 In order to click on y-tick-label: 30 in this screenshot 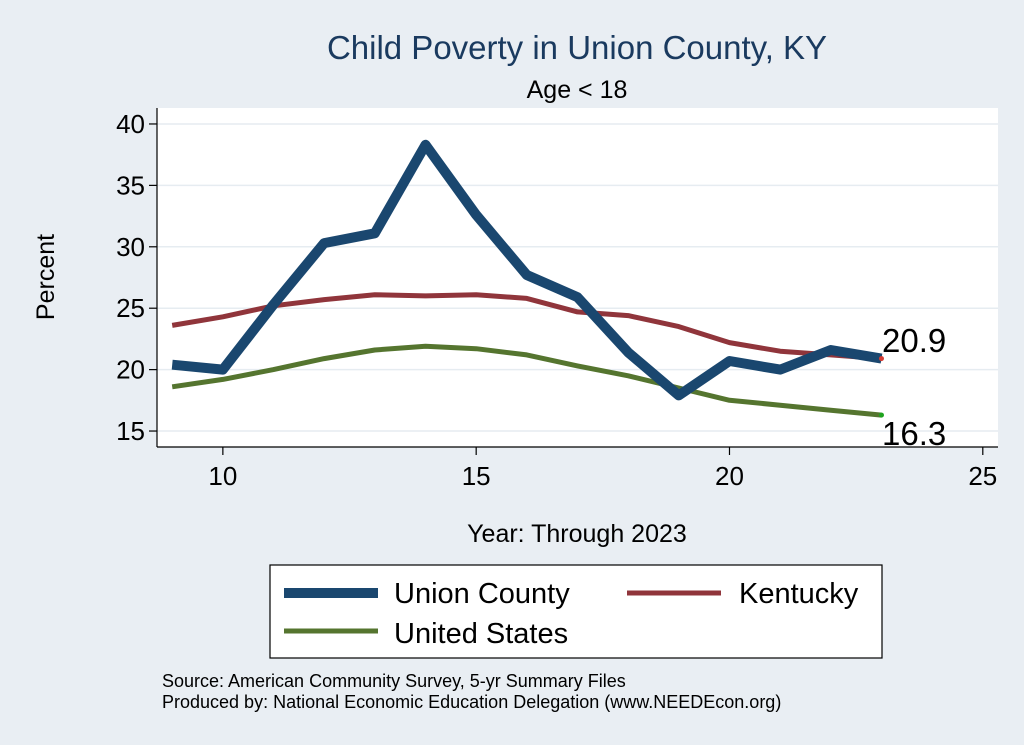, I will do `click(130, 247)`.